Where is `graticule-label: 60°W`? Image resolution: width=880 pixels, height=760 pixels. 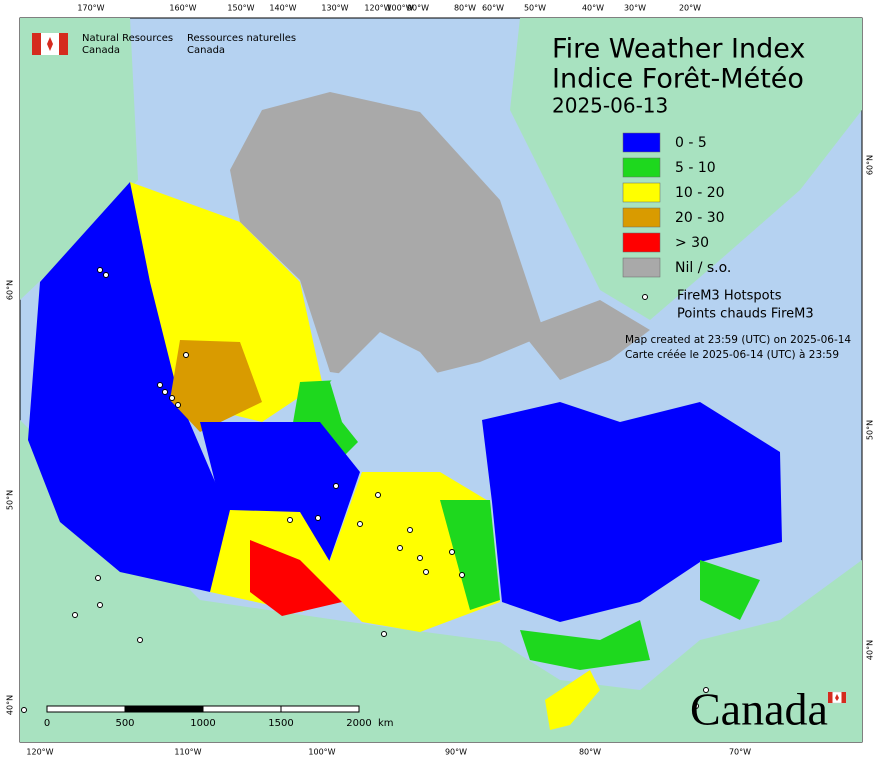
graticule-label: 60°W is located at coordinates (493, 8).